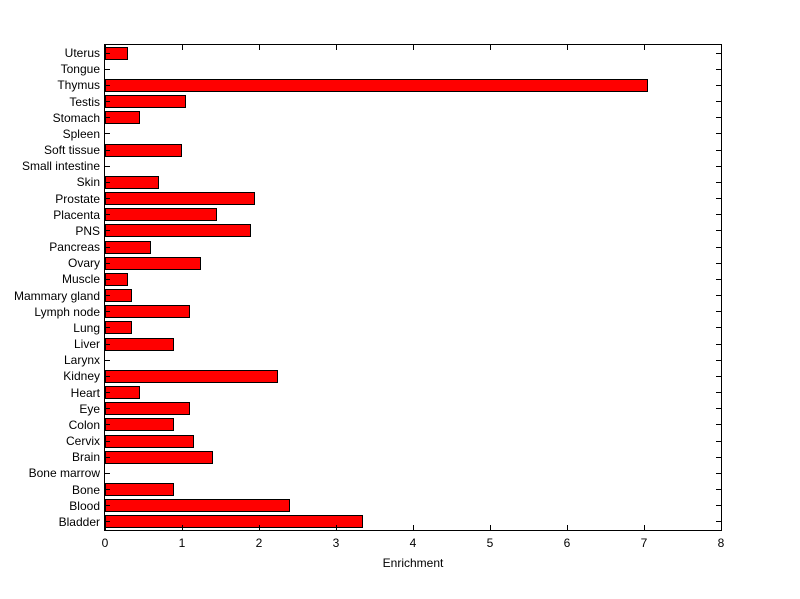 The image size is (800, 599). What do you see at coordinates (128, 247) in the screenshot?
I see `bar-pancreas` at bounding box center [128, 247].